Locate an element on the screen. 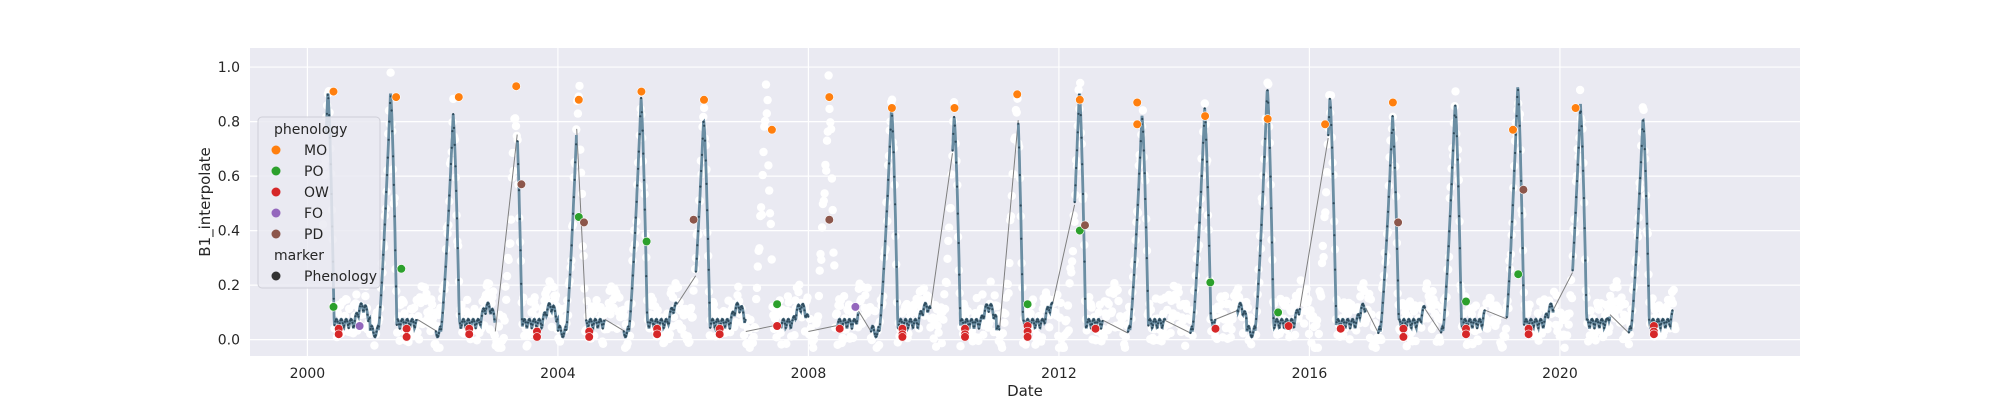  phenology-point-po is located at coordinates (333, 307).